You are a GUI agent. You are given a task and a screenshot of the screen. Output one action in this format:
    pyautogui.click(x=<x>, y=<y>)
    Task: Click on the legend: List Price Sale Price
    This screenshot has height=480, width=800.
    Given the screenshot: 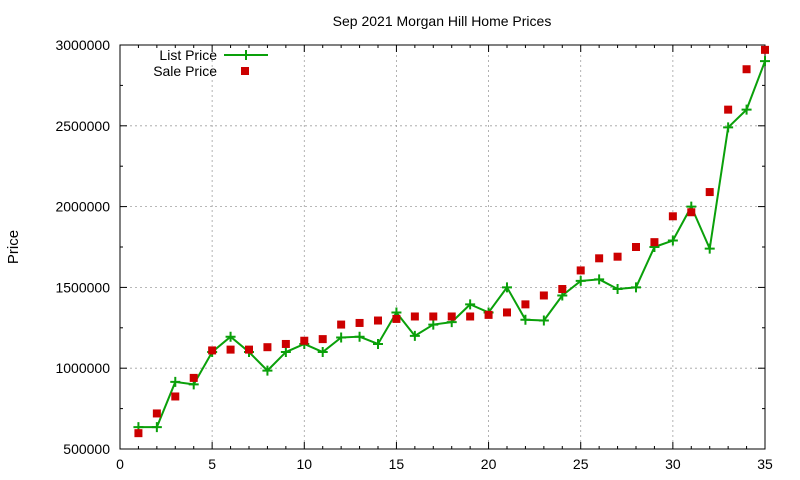 What is the action you would take?
    pyautogui.click(x=210, y=63)
    